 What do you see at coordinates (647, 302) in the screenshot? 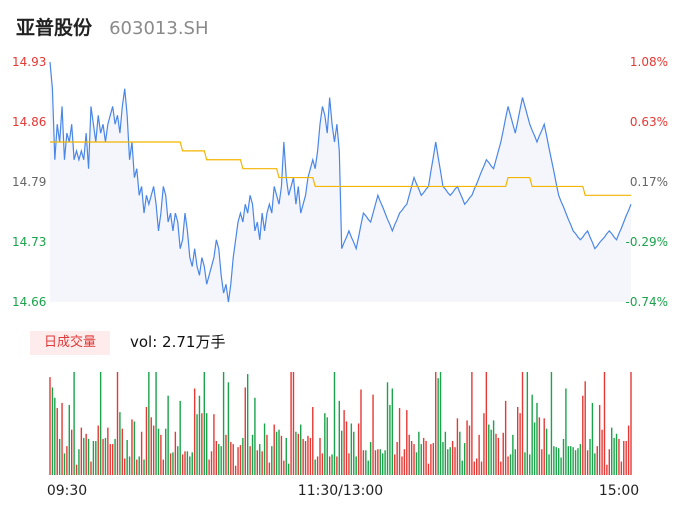
I see `y-tick-right: -0.74%` at bounding box center [647, 302].